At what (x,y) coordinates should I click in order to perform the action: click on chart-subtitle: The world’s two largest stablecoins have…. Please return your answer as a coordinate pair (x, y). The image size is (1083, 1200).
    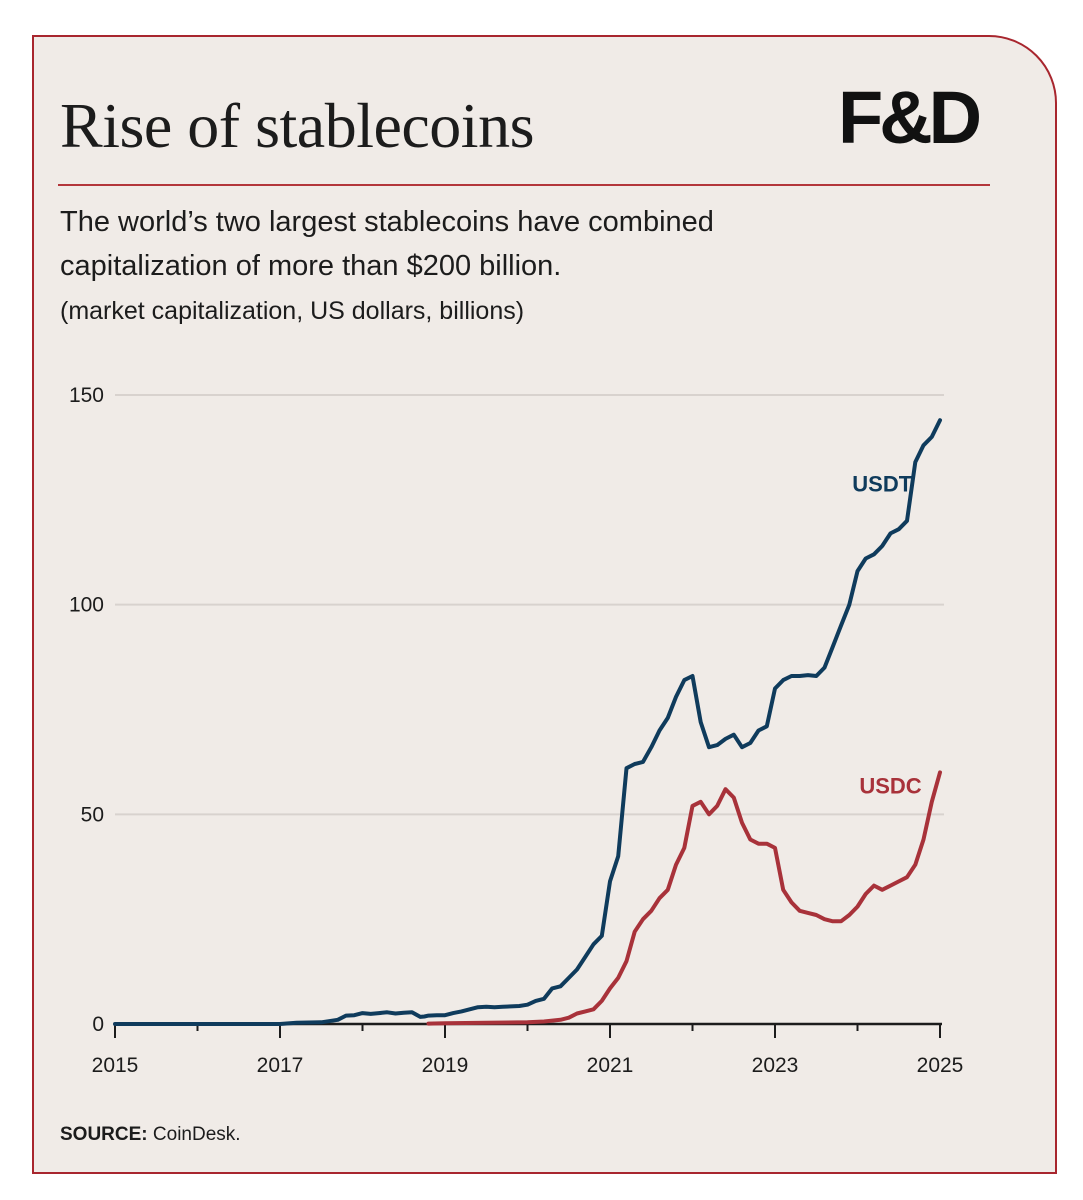
    Looking at the image, I should click on (510, 244).